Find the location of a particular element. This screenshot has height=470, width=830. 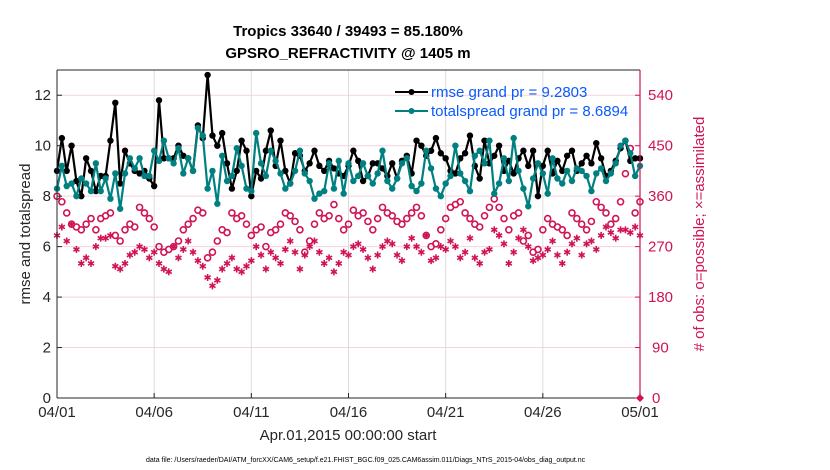

chart-title: Tropics 33640 / 39493 = 85.180% is located at coordinates (348, 31).